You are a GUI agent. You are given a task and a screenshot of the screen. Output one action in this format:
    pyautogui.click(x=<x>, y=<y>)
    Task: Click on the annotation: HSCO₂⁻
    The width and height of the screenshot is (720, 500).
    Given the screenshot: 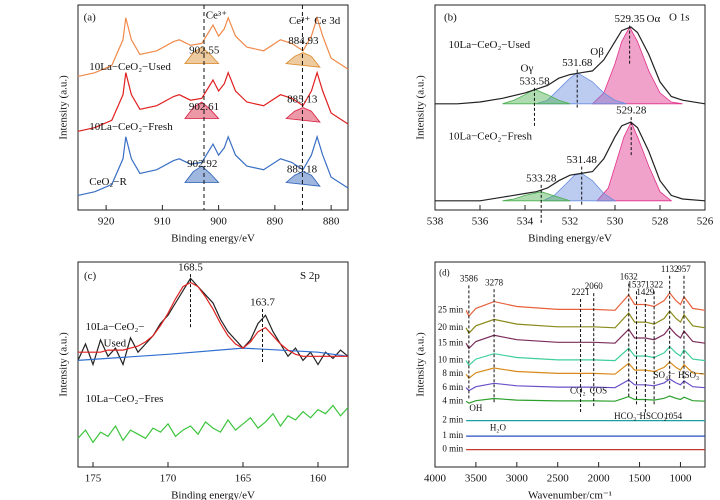 What is the action you would take?
    pyautogui.click(x=656, y=416)
    